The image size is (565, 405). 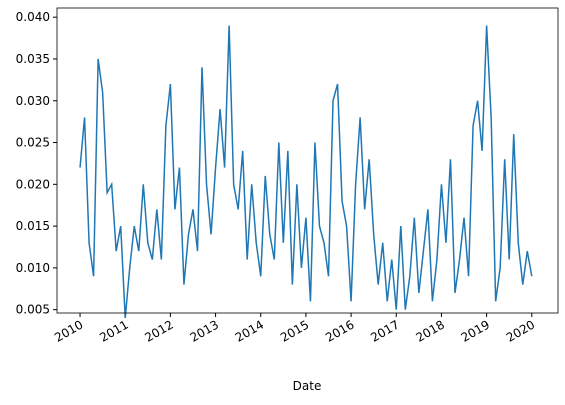 I want to click on x-tick-label: 2017, so click(x=384, y=330).